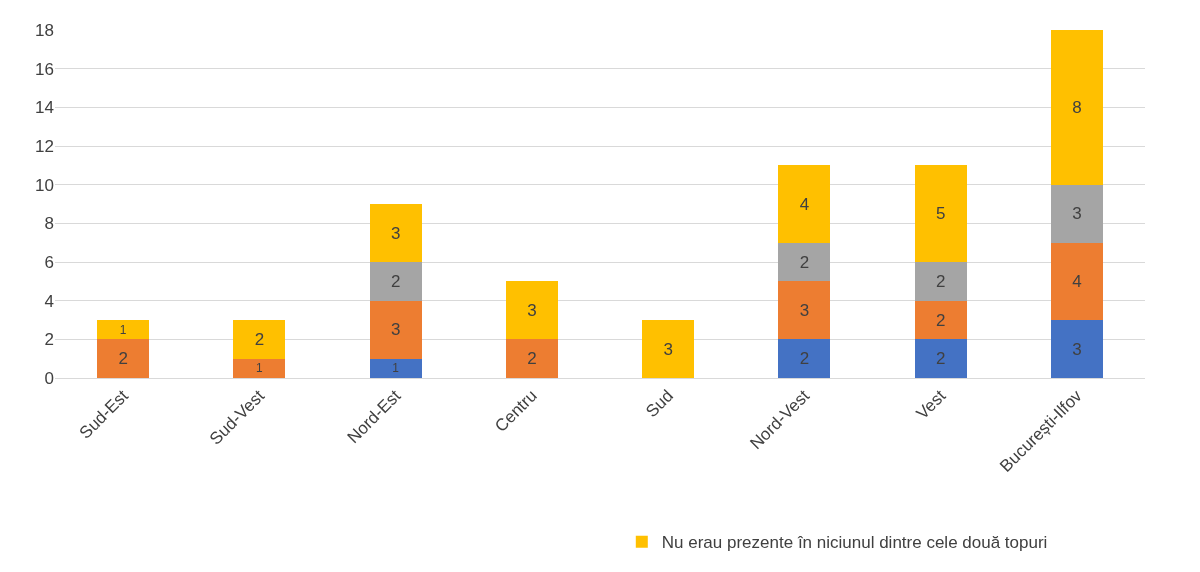 This screenshot has height=572, width=1200. I want to click on x-tick-label: Sud, so click(659, 404).